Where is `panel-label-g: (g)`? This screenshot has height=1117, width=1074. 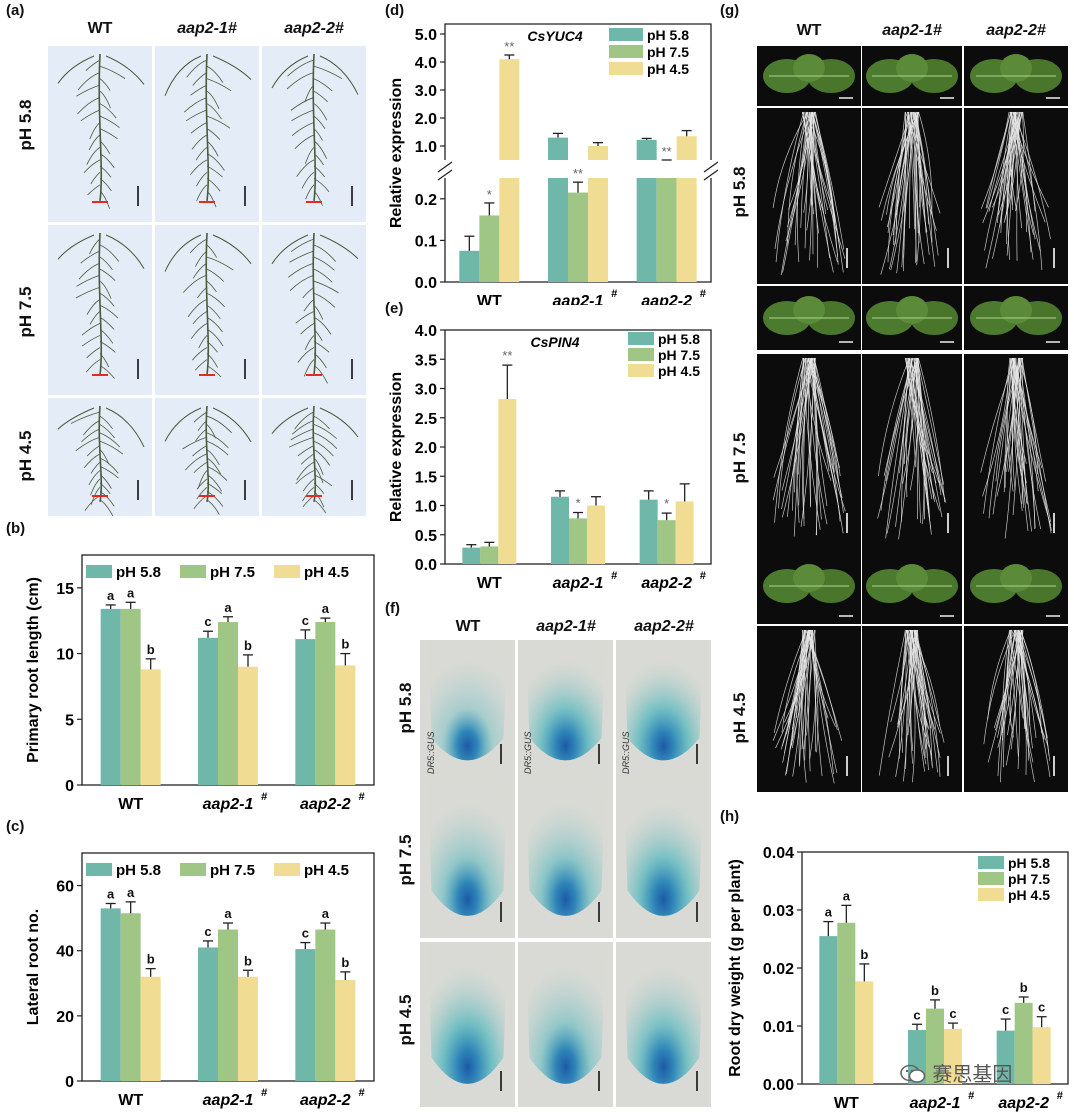 panel-label-g: (g) is located at coordinates (730, 10).